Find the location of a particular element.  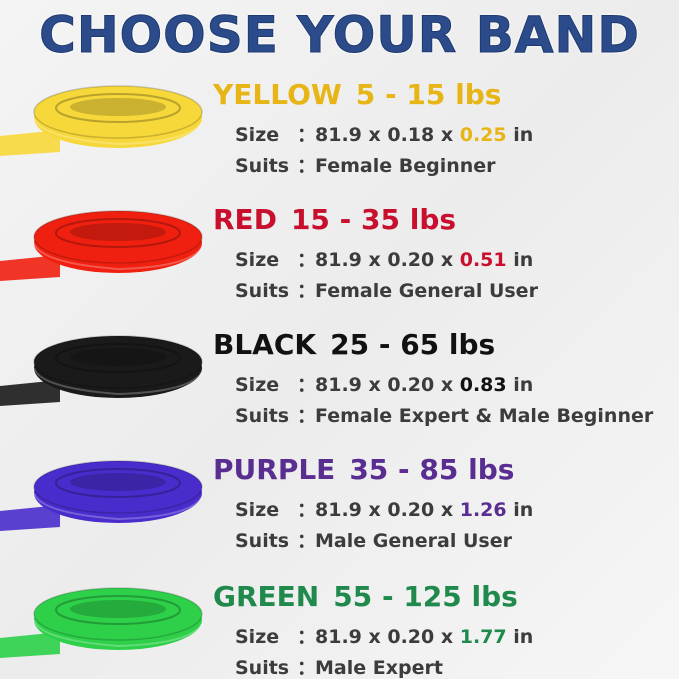

red-suits-row: Suits ：Female General User is located at coordinates (386, 289).